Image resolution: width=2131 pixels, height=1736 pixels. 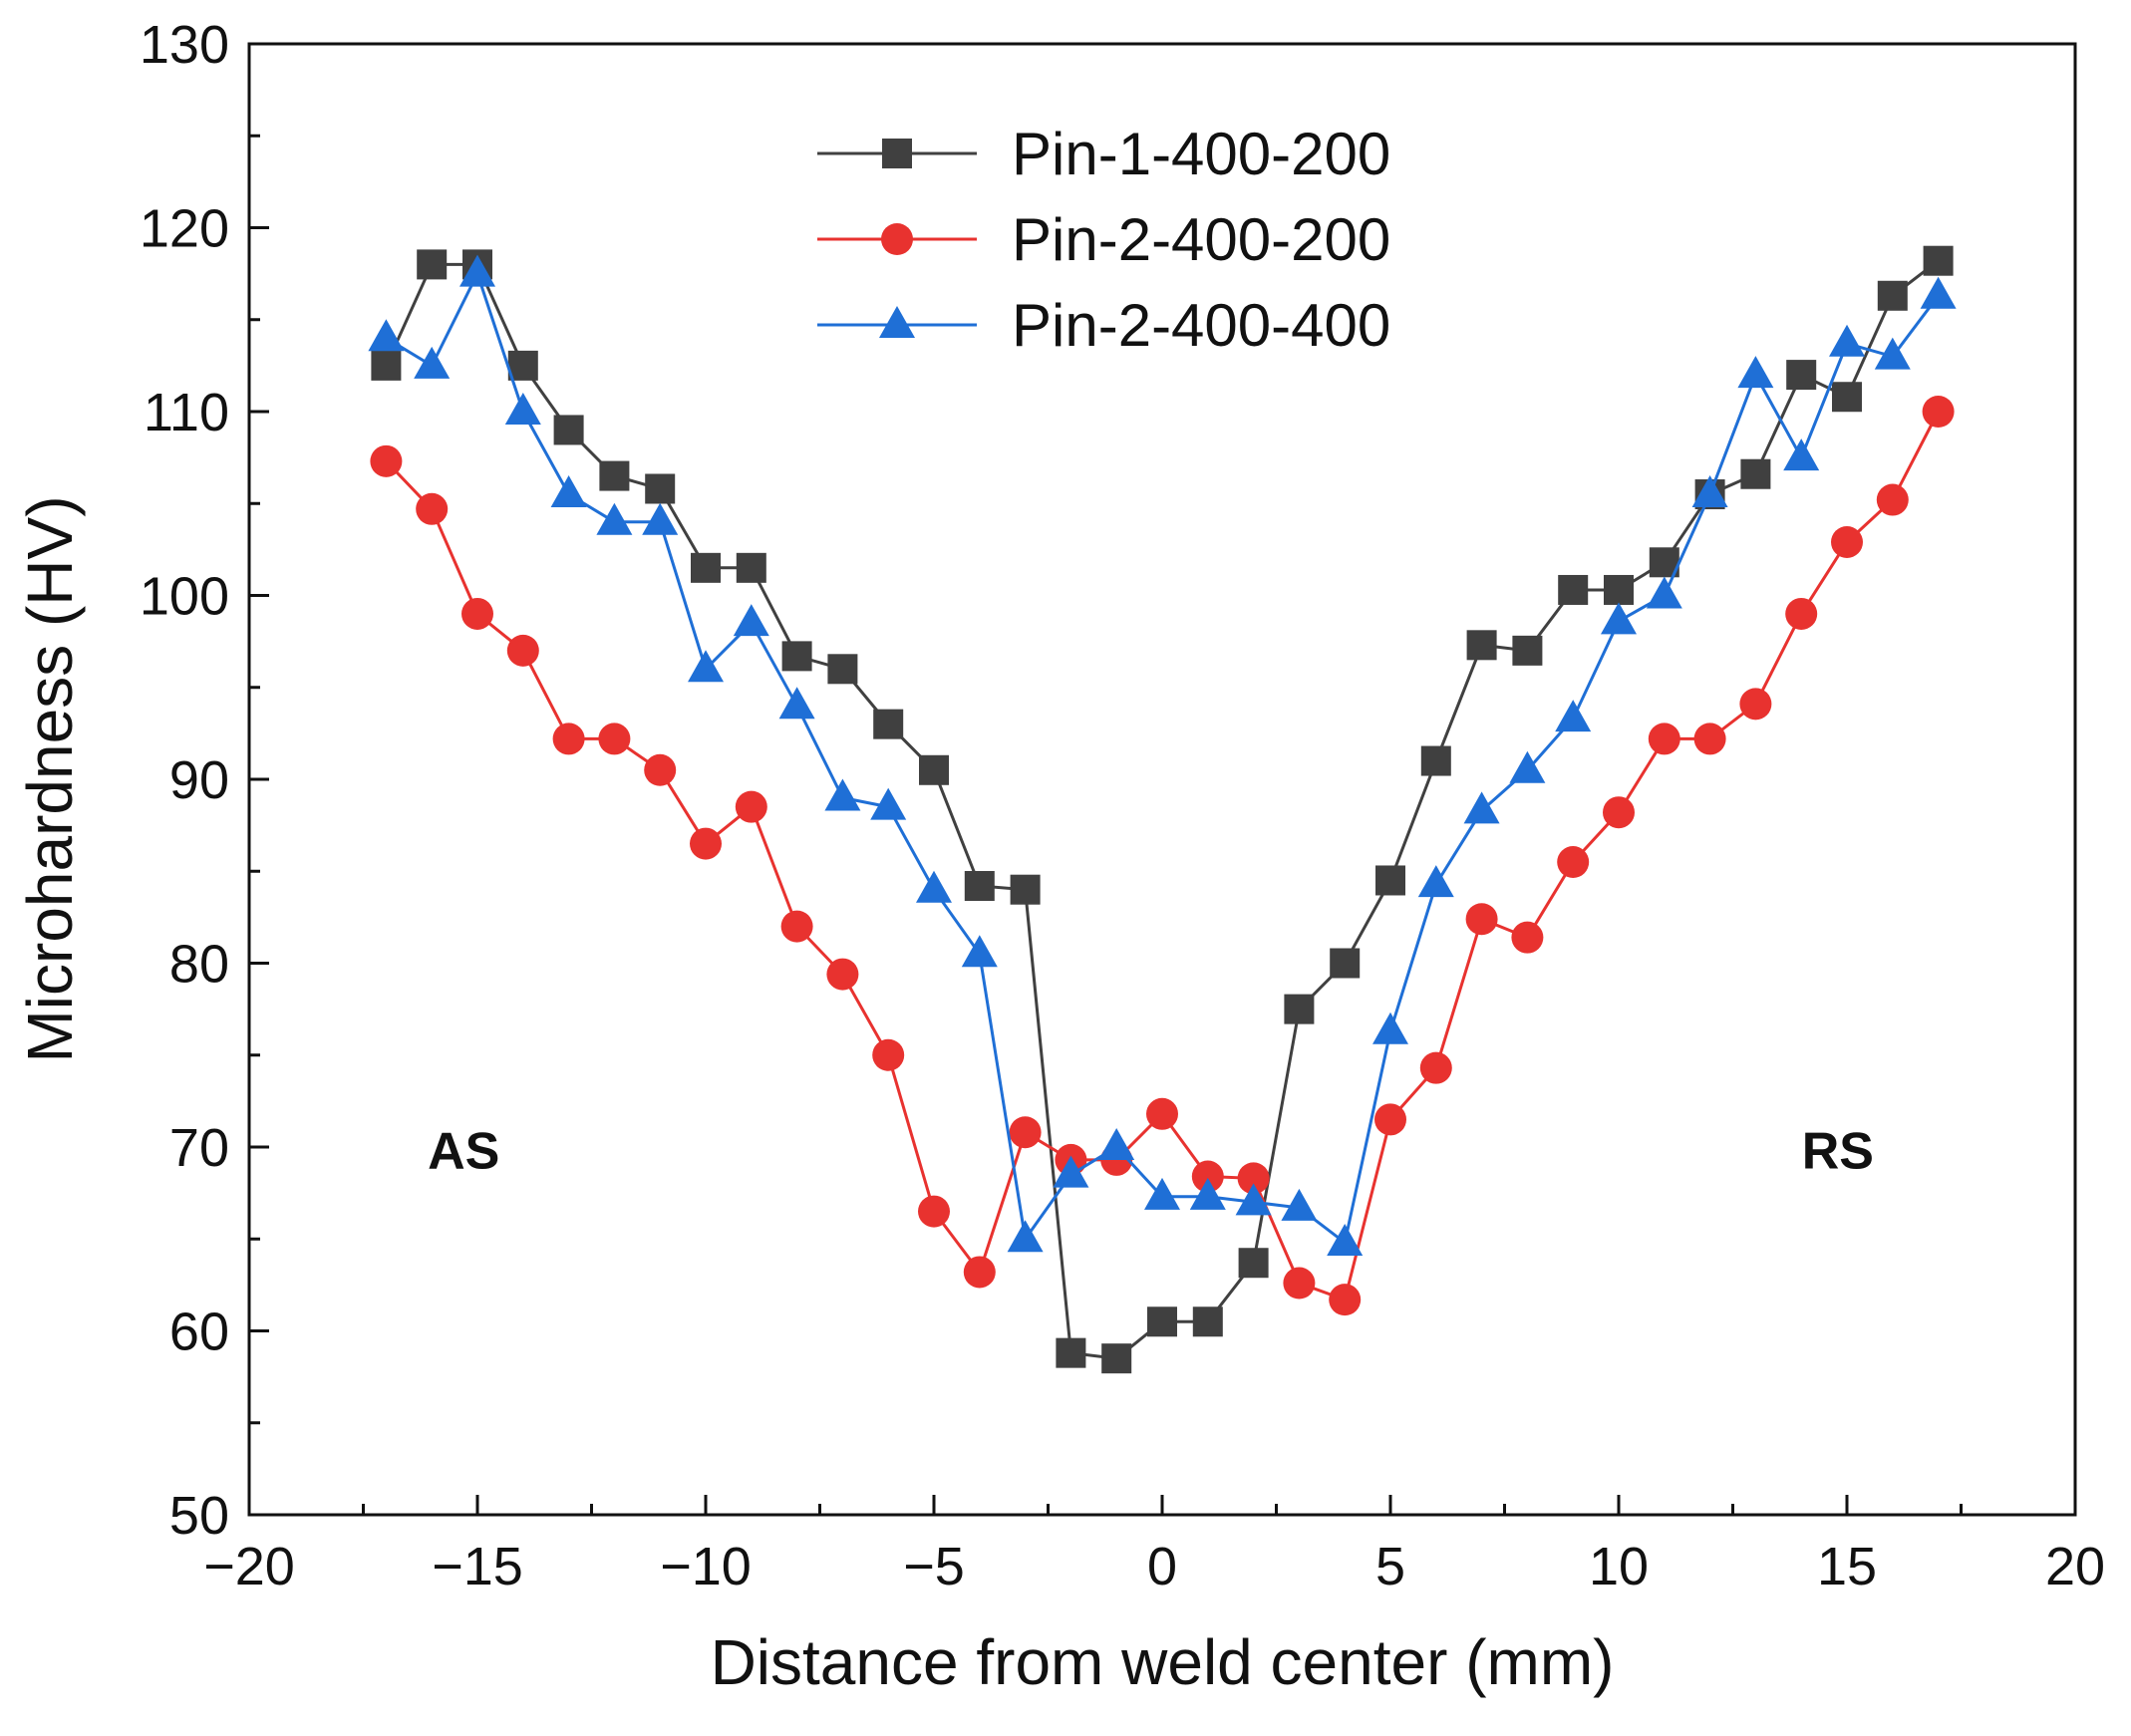 What do you see at coordinates (50, 778) in the screenshot?
I see `y-axis-label: Microhardness (HV)` at bounding box center [50, 778].